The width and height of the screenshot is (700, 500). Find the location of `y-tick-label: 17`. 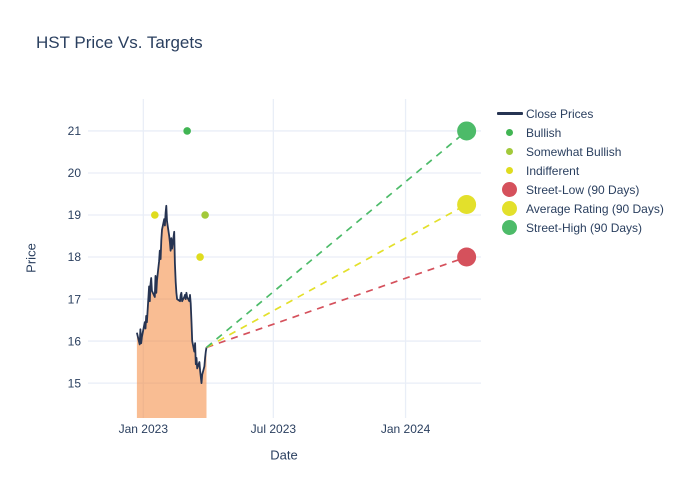

y-tick-label: 17 is located at coordinates (75, 299).